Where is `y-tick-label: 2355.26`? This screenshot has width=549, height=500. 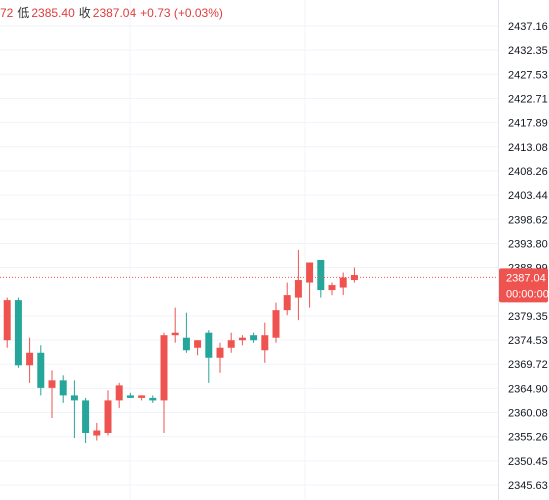
y-tick-label: 2355.26 is located at coordinates (528, 438).